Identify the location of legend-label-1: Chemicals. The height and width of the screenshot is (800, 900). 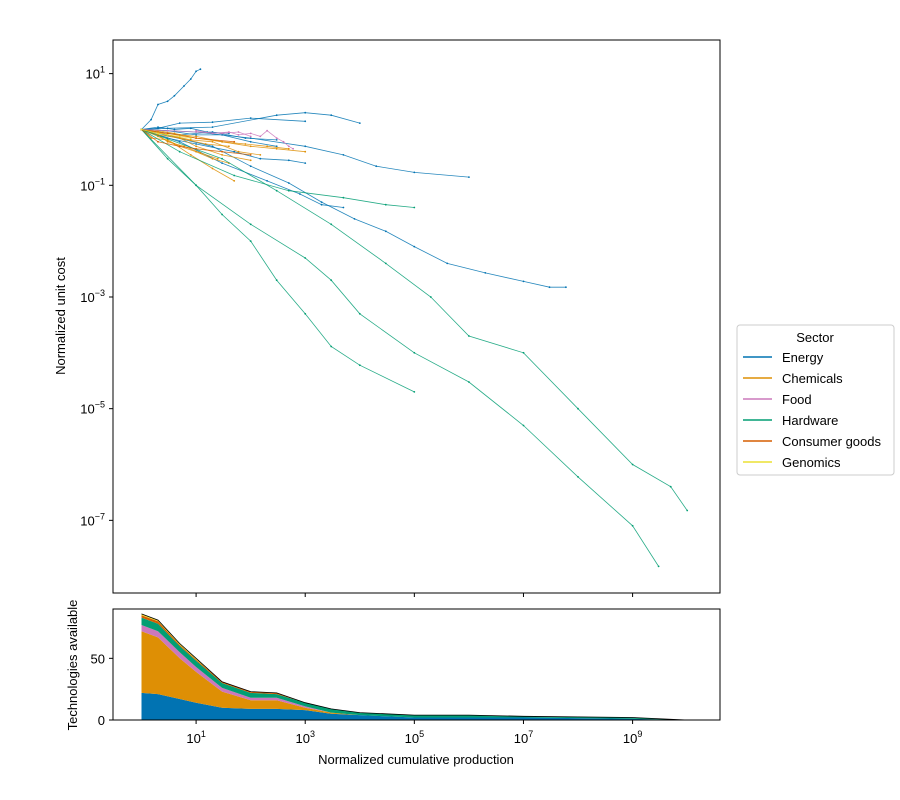
(812, 378).